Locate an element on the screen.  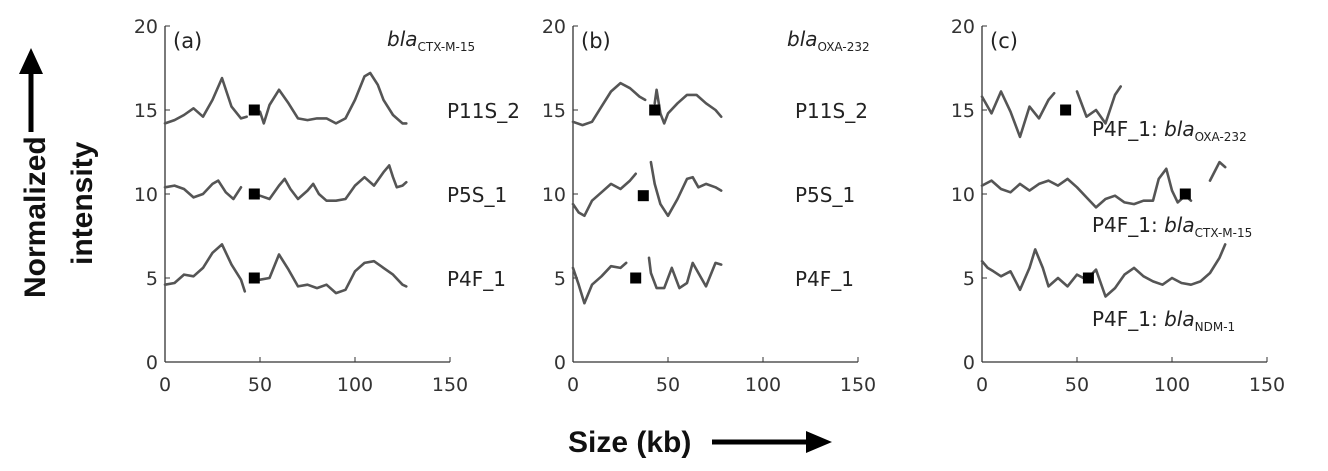
gene-label: blaOXA-232 is located at coordinates (828, 40).